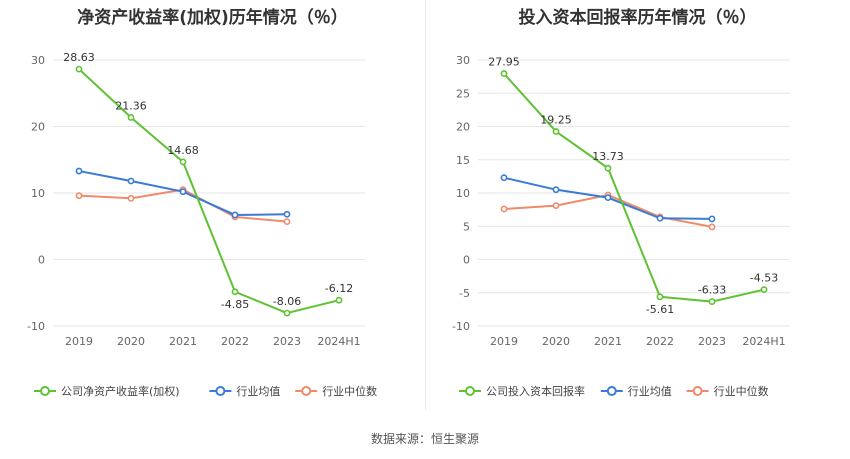  What do you see at coordinates (461, 326) in the screenshot?
I see `roic-y-tick-label: -10` at bounding box center [461, 326].